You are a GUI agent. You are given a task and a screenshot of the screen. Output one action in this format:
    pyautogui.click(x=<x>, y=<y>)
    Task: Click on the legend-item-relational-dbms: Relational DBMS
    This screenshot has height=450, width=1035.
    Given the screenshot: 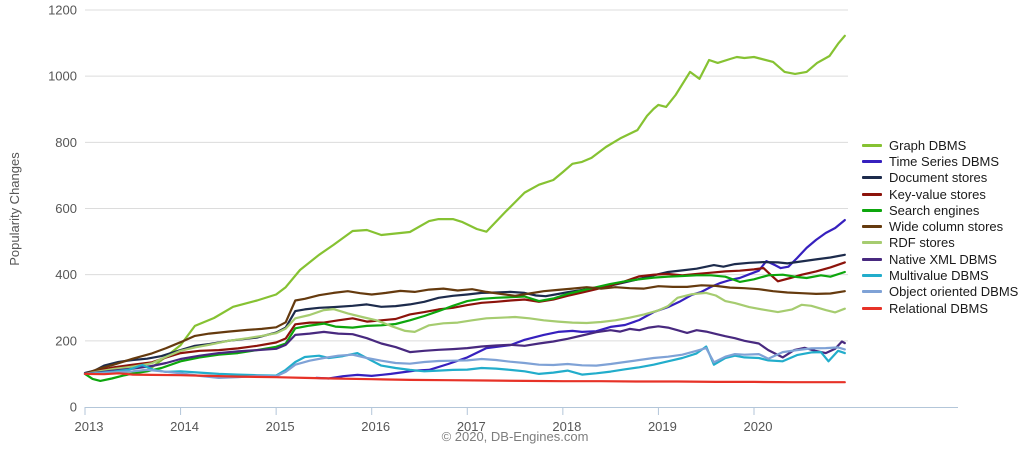 What is the action you would take?
    pyautogui.click(x=940, y=308)
    